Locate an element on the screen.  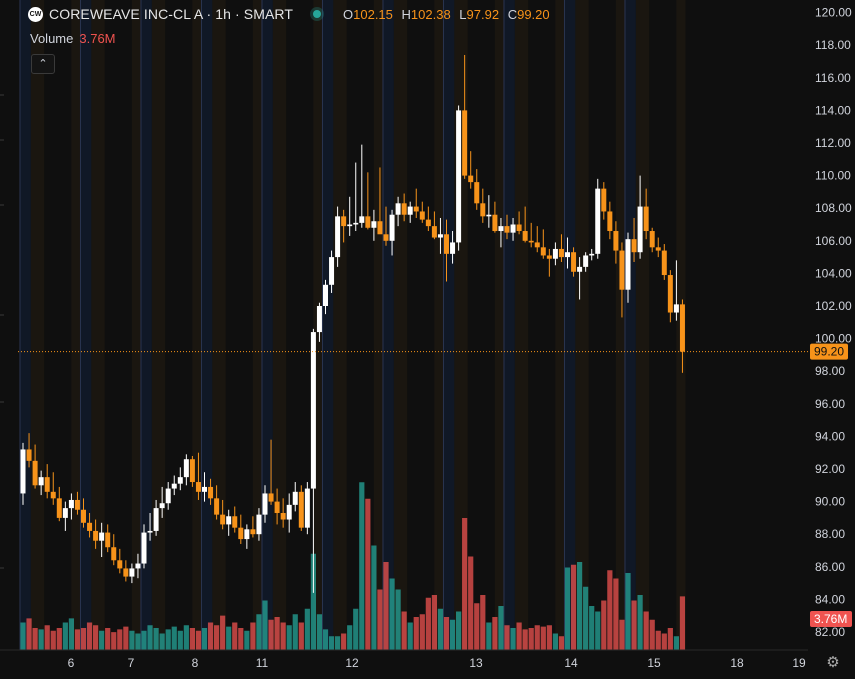
afterhours-band is located at coordinates (257, 325).